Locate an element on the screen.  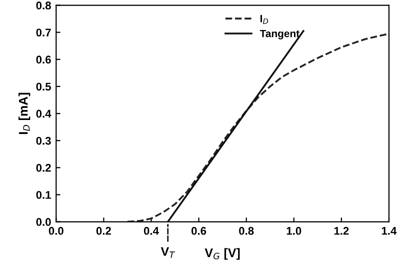
y-tick-label: 0.7 is located at coordinates (43, 32).